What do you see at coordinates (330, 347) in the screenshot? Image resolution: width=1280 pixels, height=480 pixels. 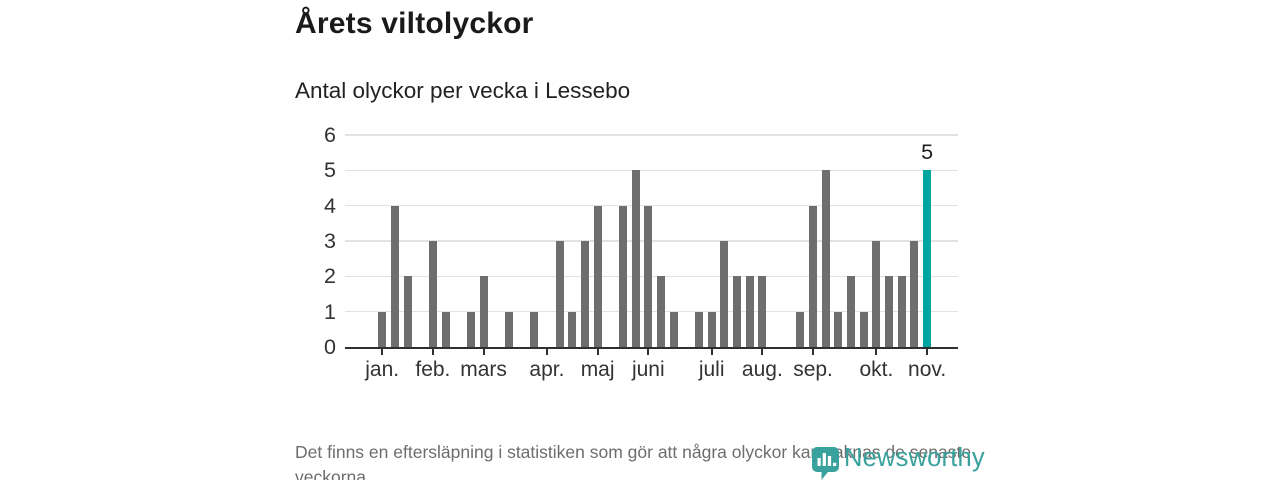 I see `y-axis-label-0: 0` at bounding box center [330, 347].